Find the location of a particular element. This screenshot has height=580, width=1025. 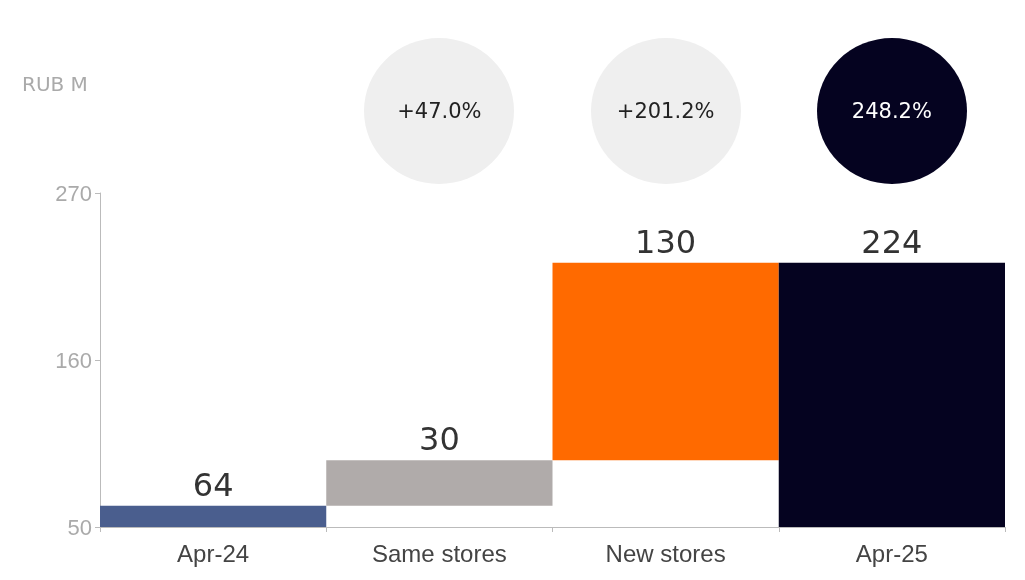

x-tick-label: New stores is located at coordinates (665, 553).